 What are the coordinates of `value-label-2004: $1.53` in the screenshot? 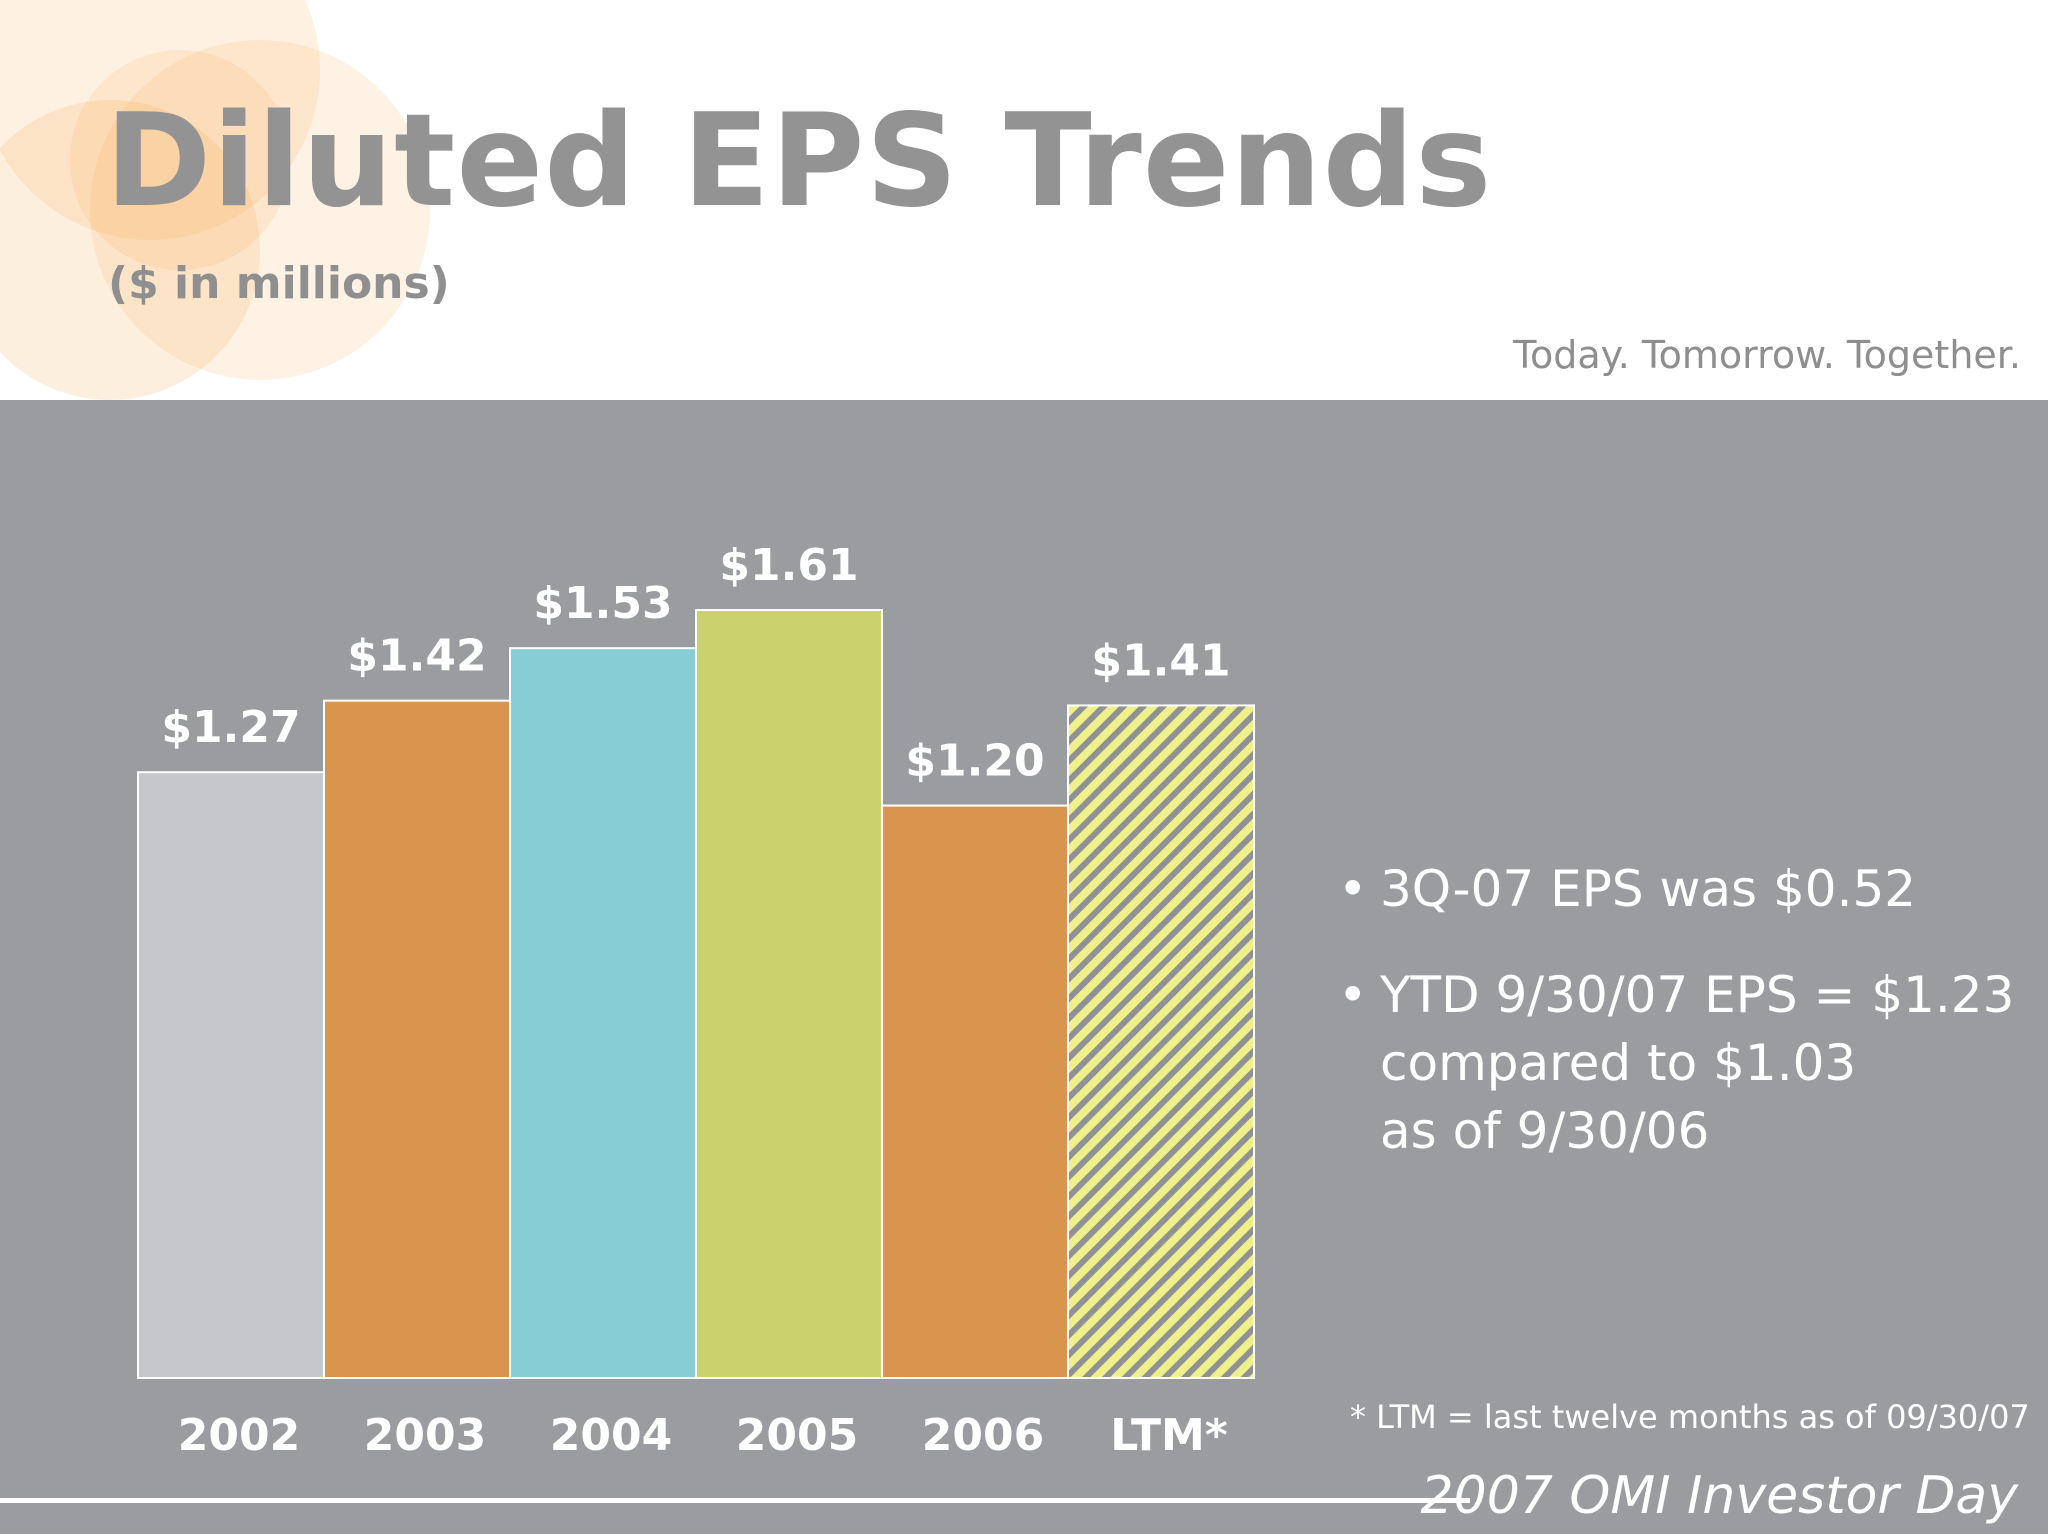 It's located at (602, 603).